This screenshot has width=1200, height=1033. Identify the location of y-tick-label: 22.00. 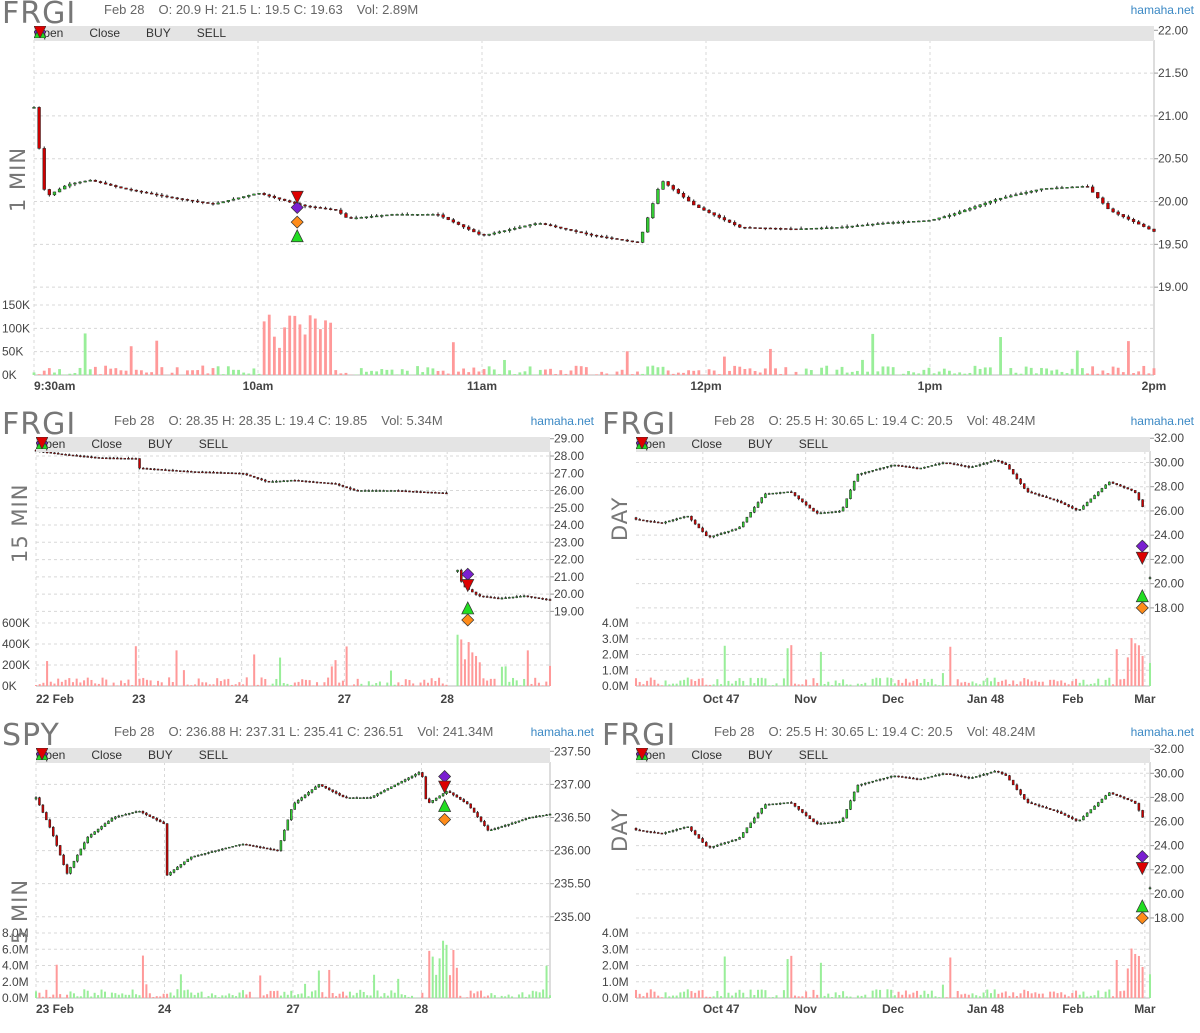
(1173, 30).